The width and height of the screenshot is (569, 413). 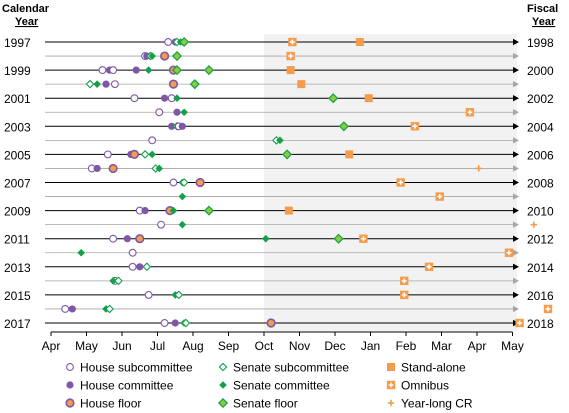 What do you see at coordinates (391, 403) in the screenshot?
I see `marker-cr` at bounding box center [391, 403].